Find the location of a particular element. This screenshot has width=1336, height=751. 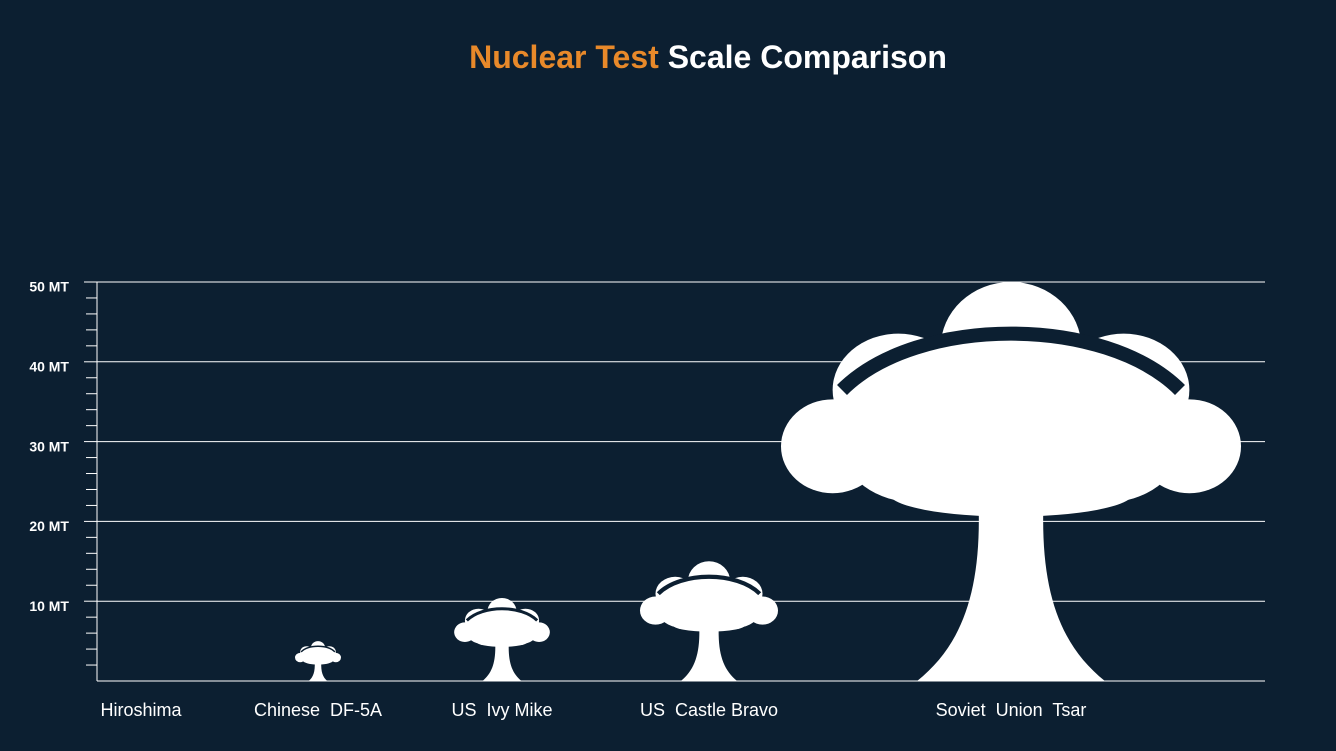

chart-title: Nuclear Test Scale Comparison is located at coordinates (708, 57).